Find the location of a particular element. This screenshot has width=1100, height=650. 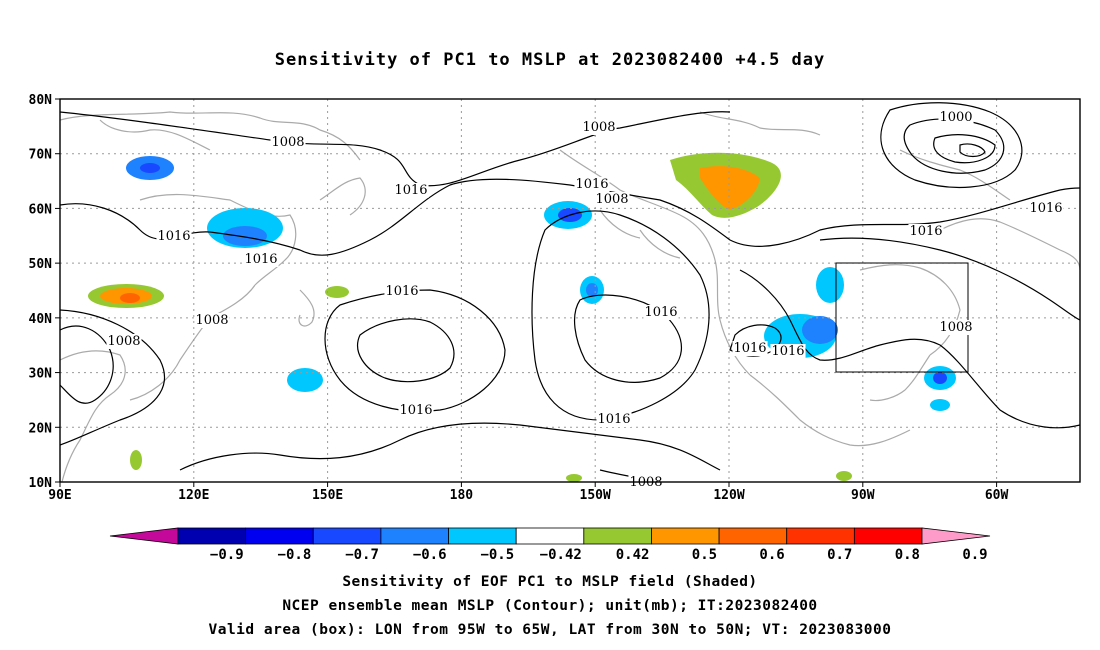

lat-tick-label: 40N is located at coordinates (41, 319).